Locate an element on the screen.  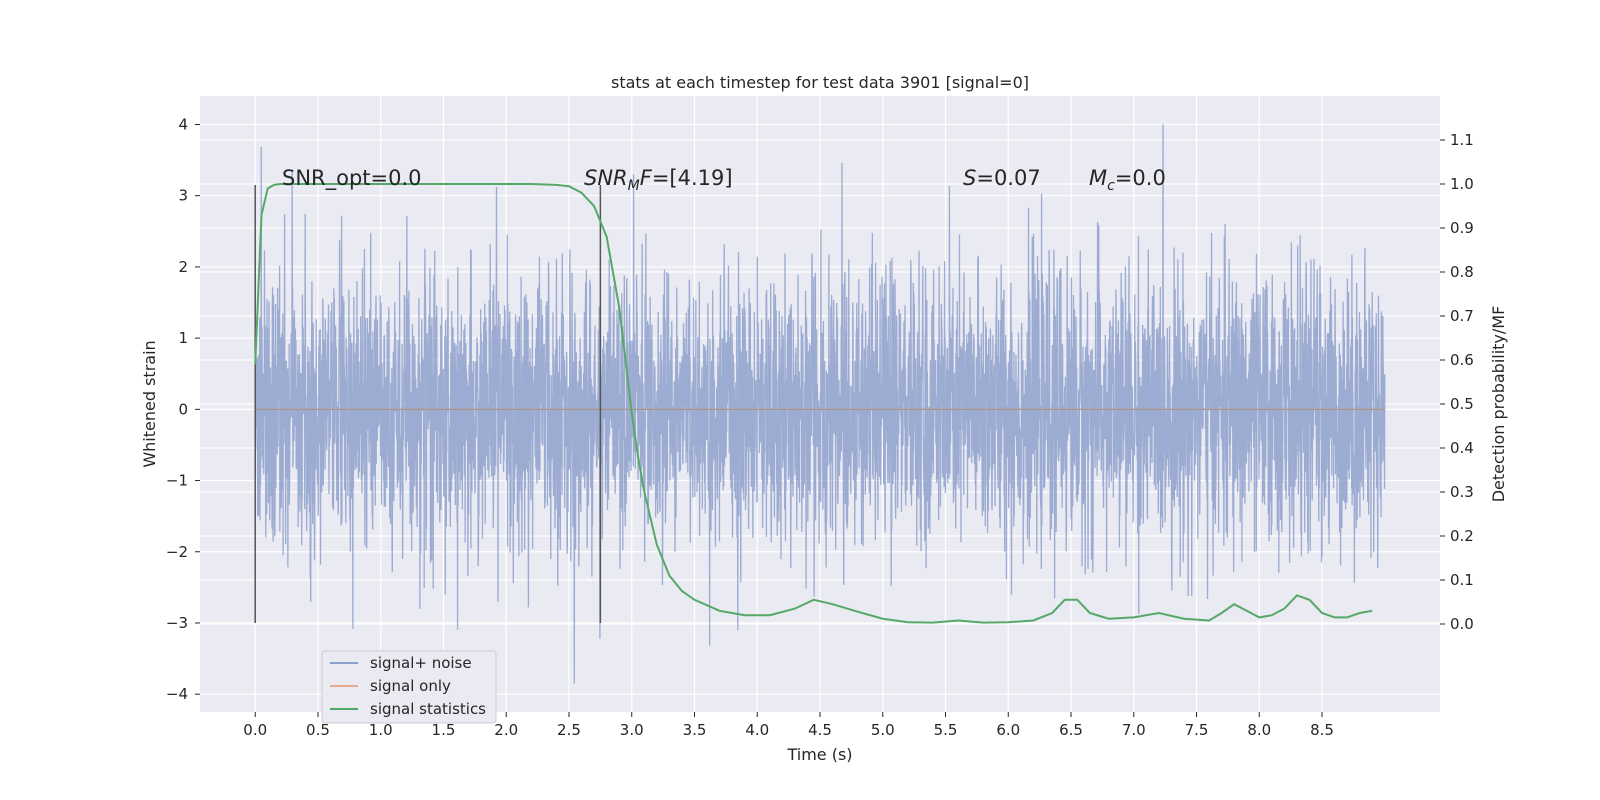
y-left-tick-label: 0 is located at coordinates (183, 409).